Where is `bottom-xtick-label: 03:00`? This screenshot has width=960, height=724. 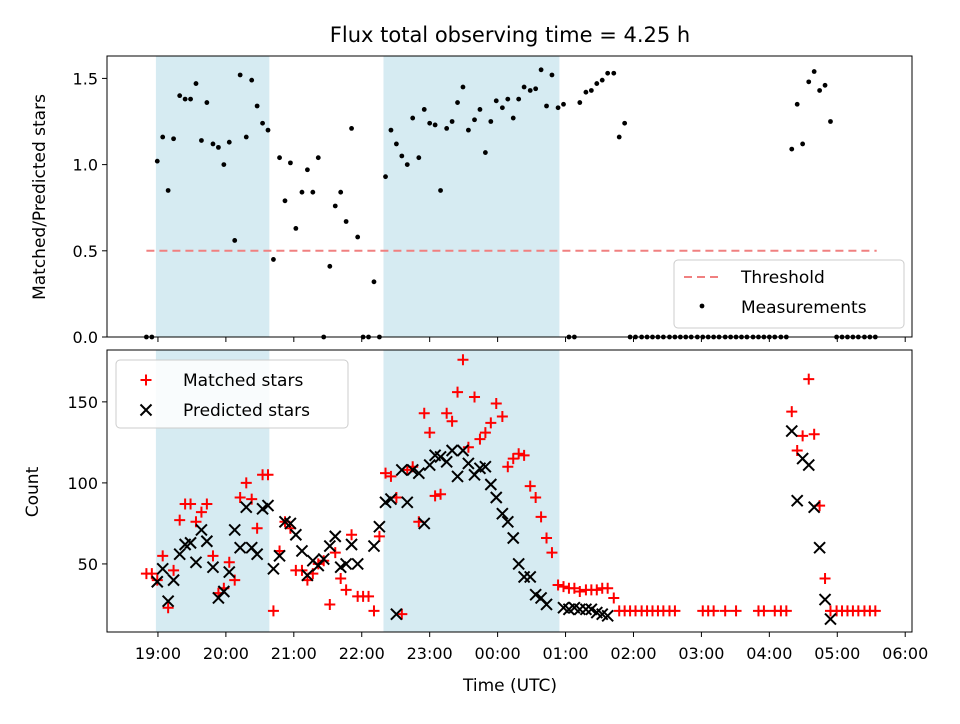 bottom-xtick-label: 03:00 is located at coordinates (701, 653).